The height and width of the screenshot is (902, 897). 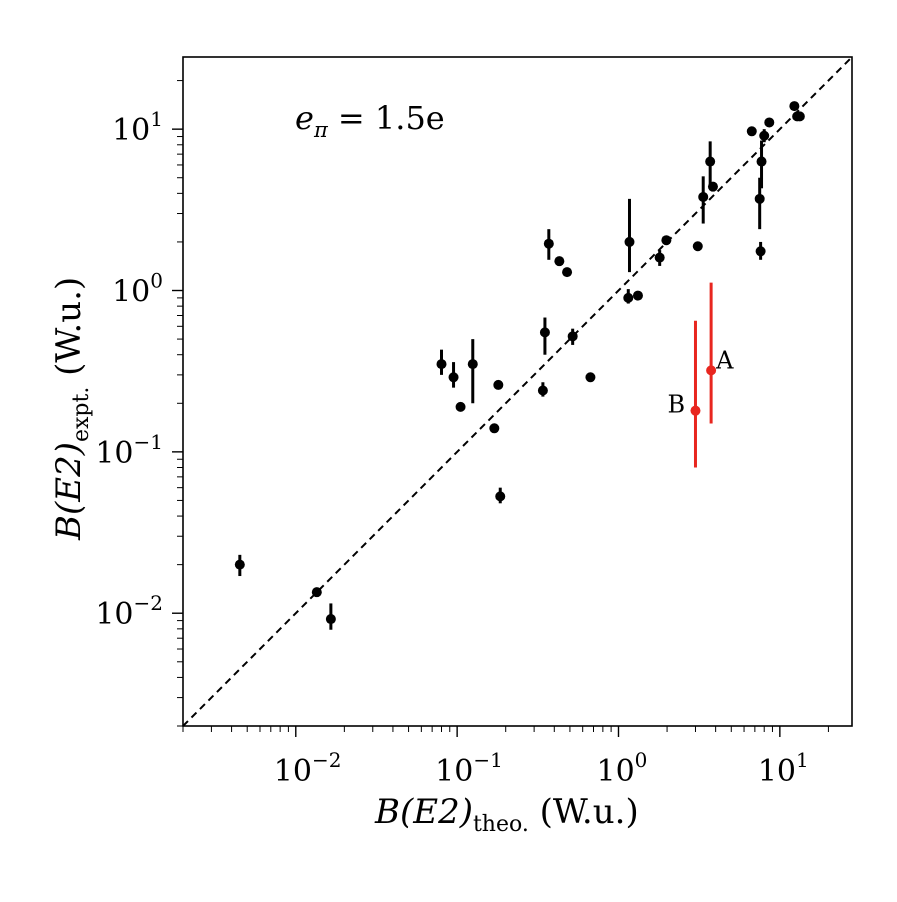 What do you see at coordinates (423, 812) in the screenshot?
I see `x-axis-label-main: B(E2)` at bounding box center [423, 812].